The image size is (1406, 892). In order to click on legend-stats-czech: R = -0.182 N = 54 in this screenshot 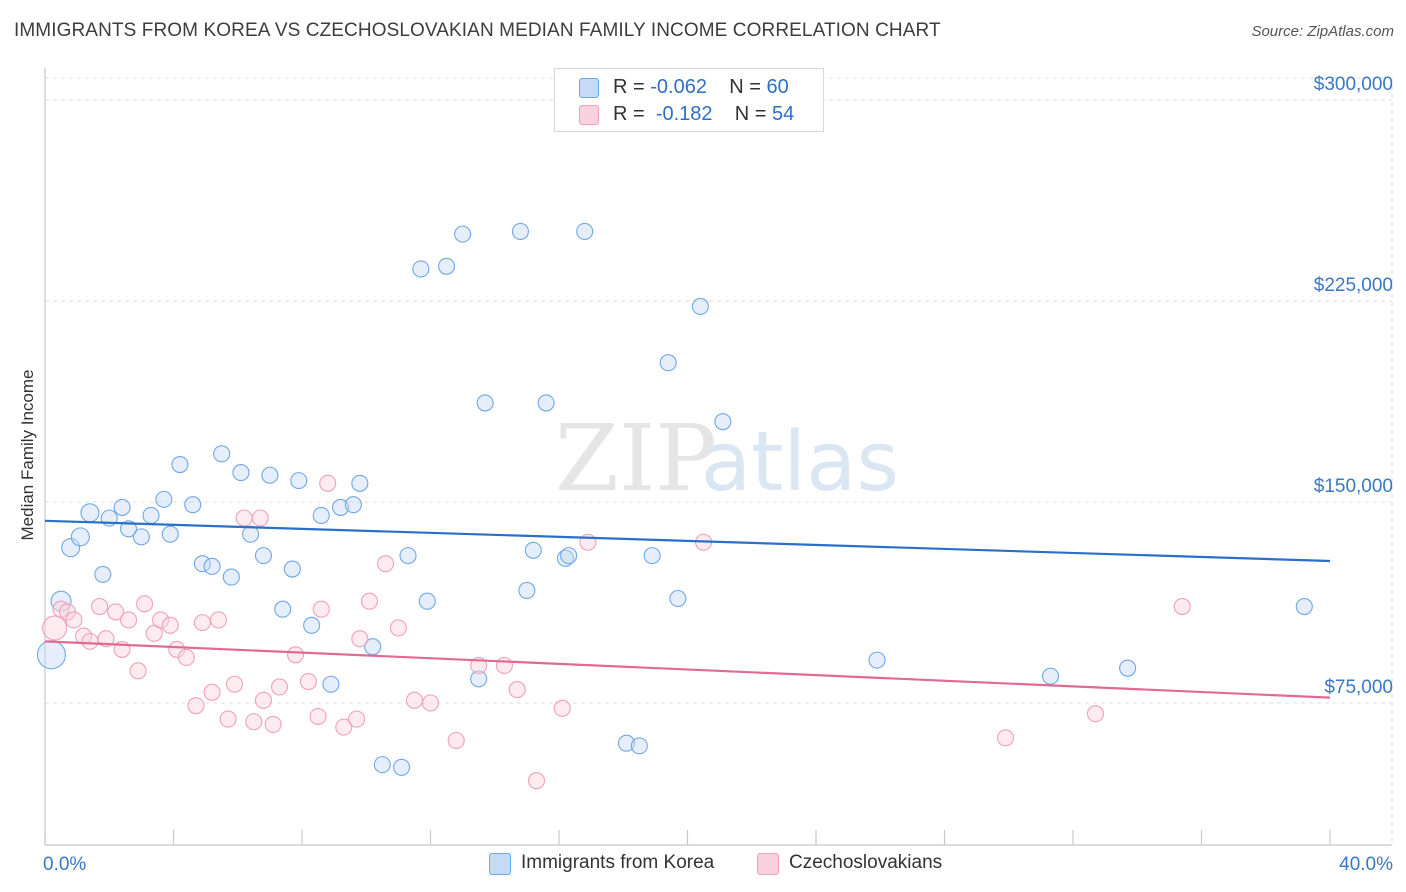, I will do `click(704, 114)`.